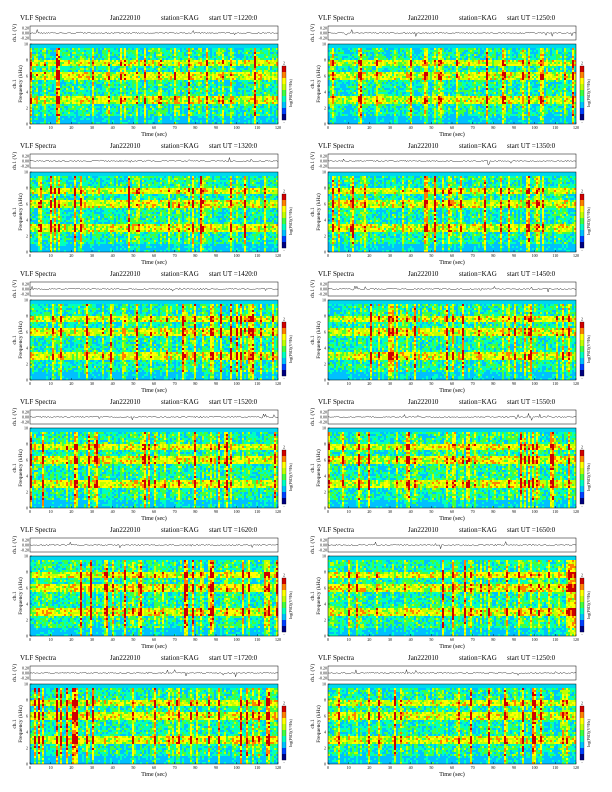  What do you see at coordinates (26, 43) in the screenshot?
I see `ytick-label: 10` at bounding box center [26, 43].